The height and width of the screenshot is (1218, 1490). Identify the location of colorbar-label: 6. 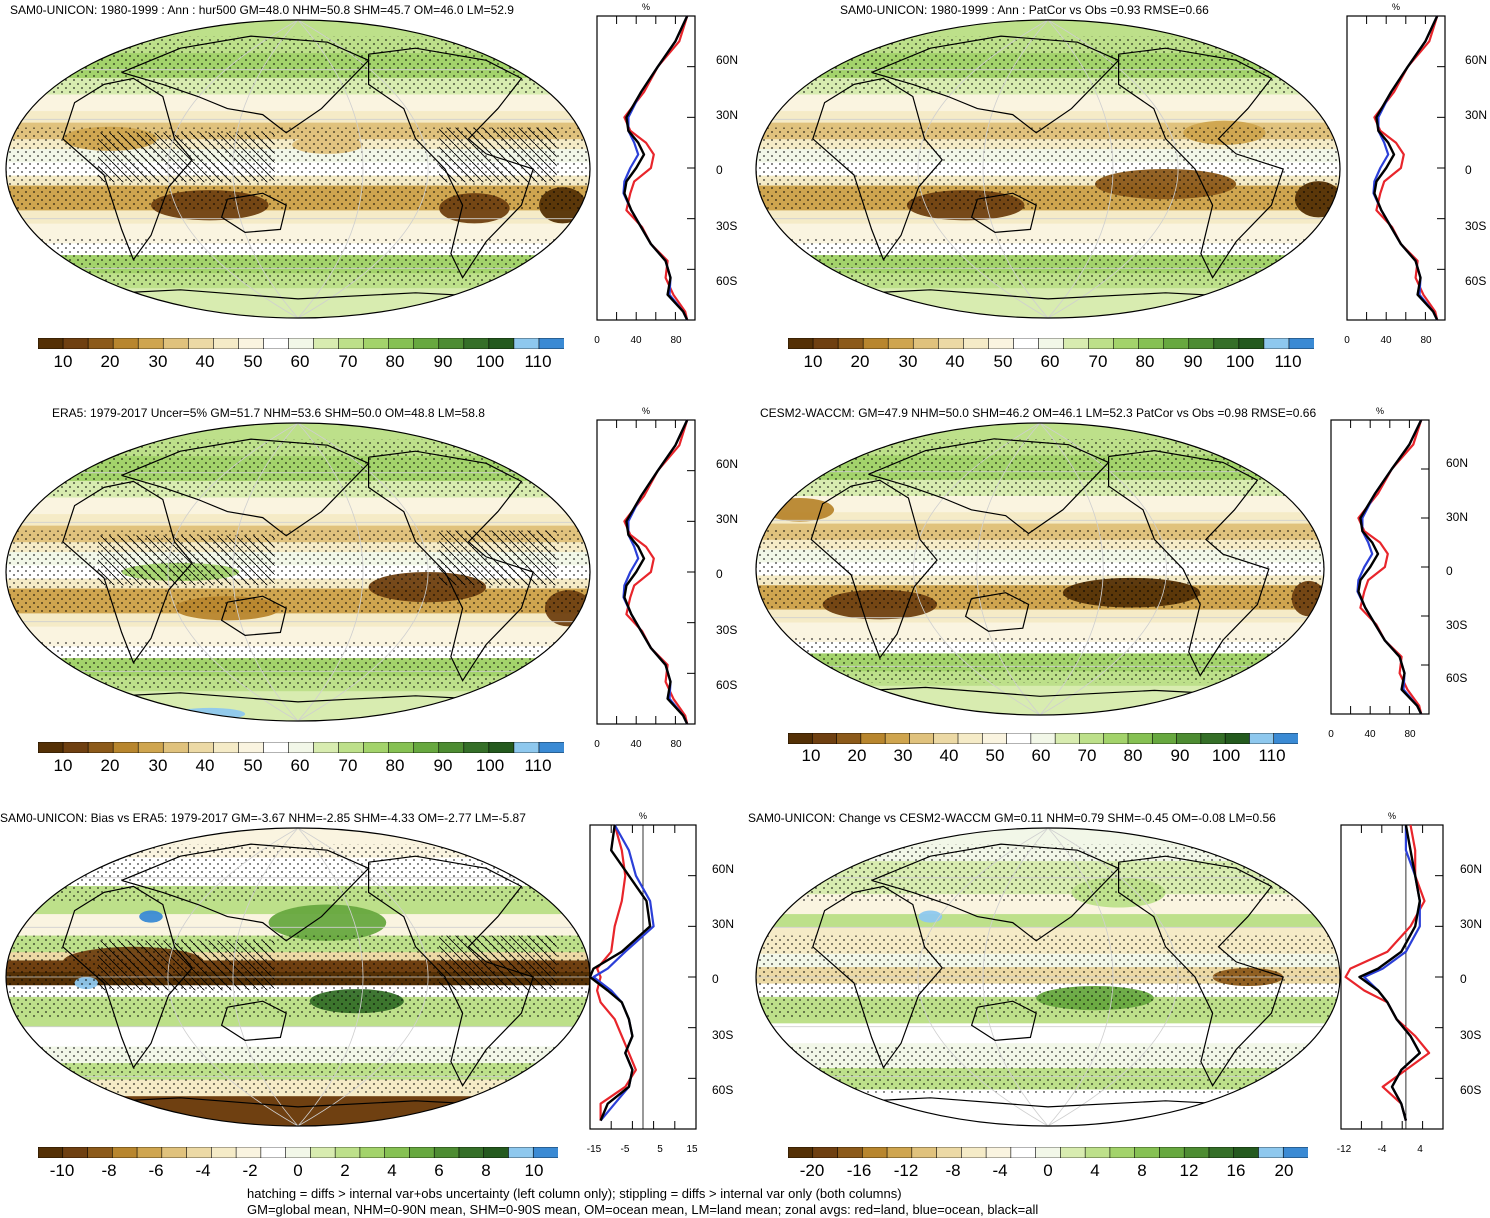
(439, 1170).